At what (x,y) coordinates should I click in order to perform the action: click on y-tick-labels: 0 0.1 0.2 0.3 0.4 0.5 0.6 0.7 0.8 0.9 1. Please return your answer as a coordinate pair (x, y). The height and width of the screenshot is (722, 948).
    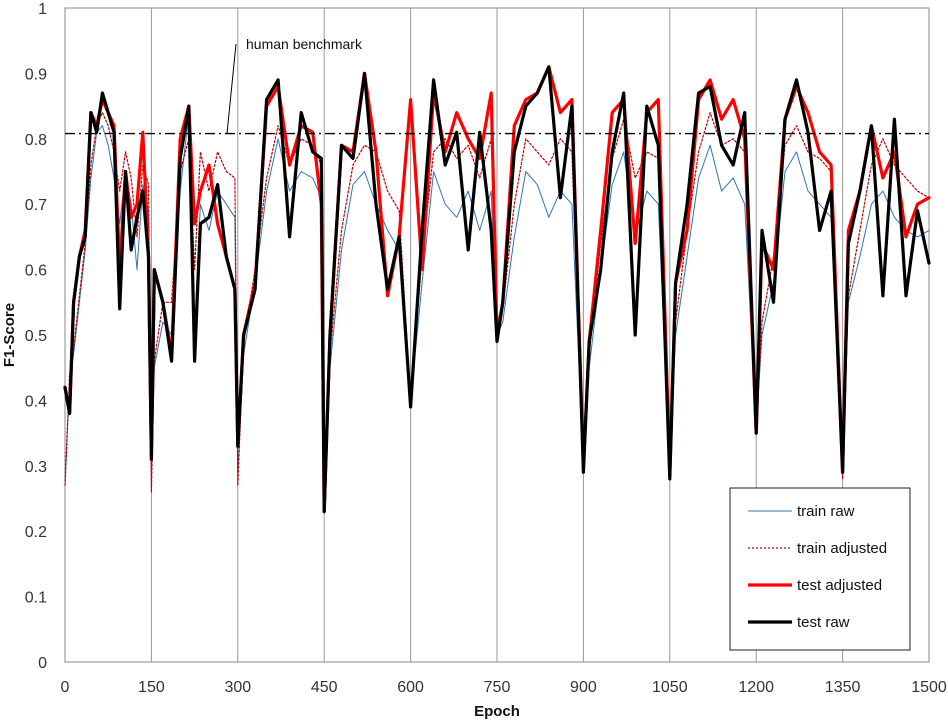
    Looking at the image, I should click on (36, 336).